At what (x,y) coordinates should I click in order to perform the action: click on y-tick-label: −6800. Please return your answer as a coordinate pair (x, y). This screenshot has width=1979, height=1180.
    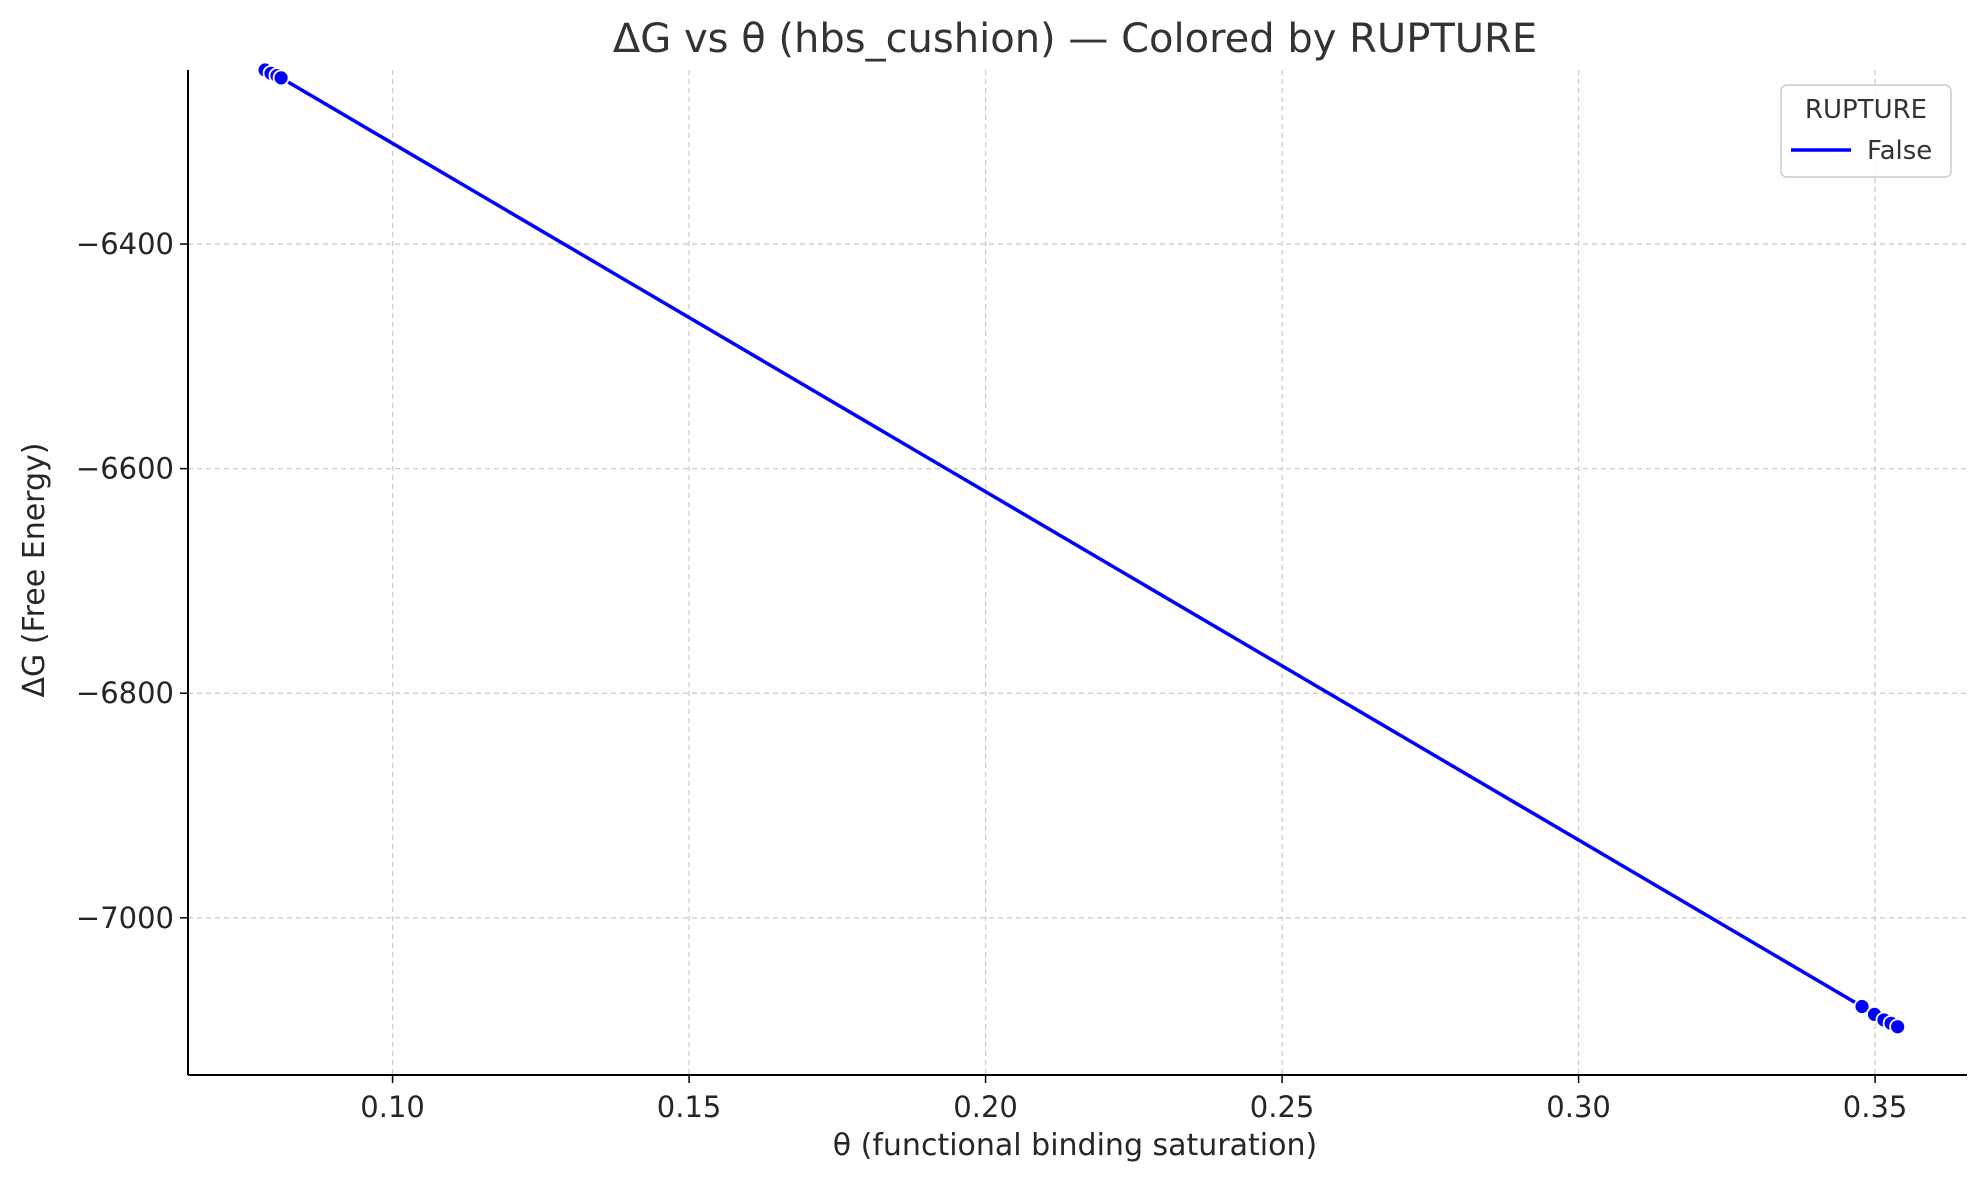
    Looking at the image, I should click on (125, 693).